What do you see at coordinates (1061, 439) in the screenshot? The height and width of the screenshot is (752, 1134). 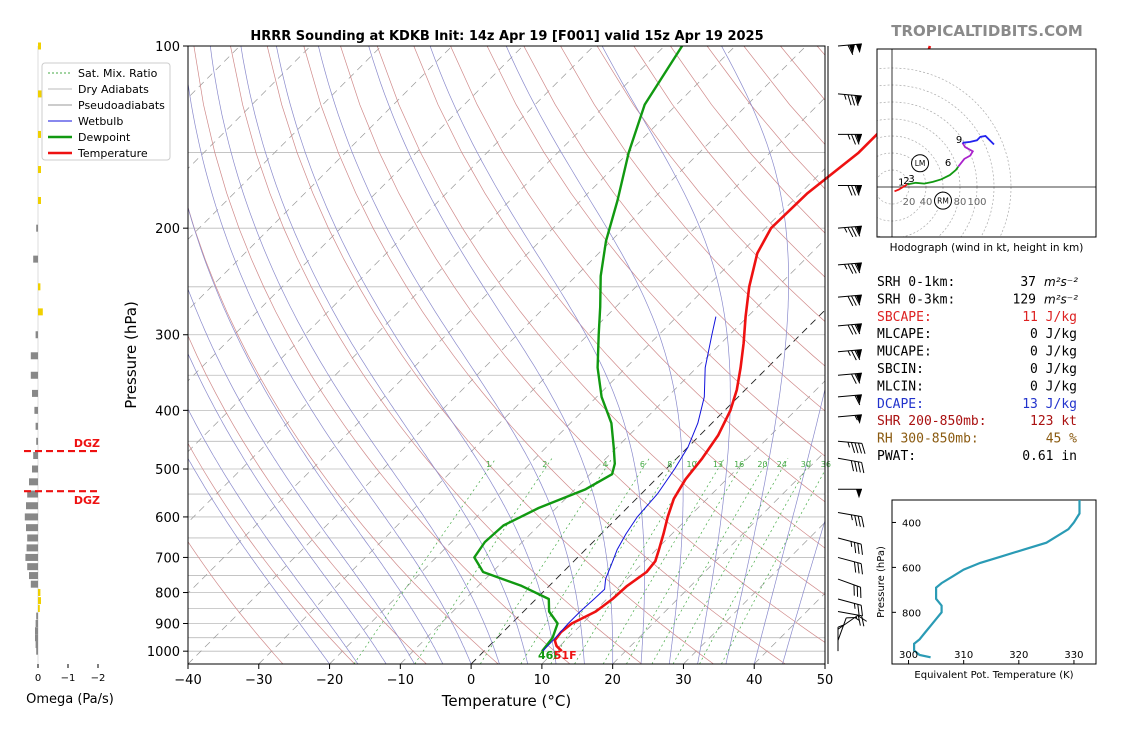 I see `index-value: 45 %` at bounding box center [1061, 439].